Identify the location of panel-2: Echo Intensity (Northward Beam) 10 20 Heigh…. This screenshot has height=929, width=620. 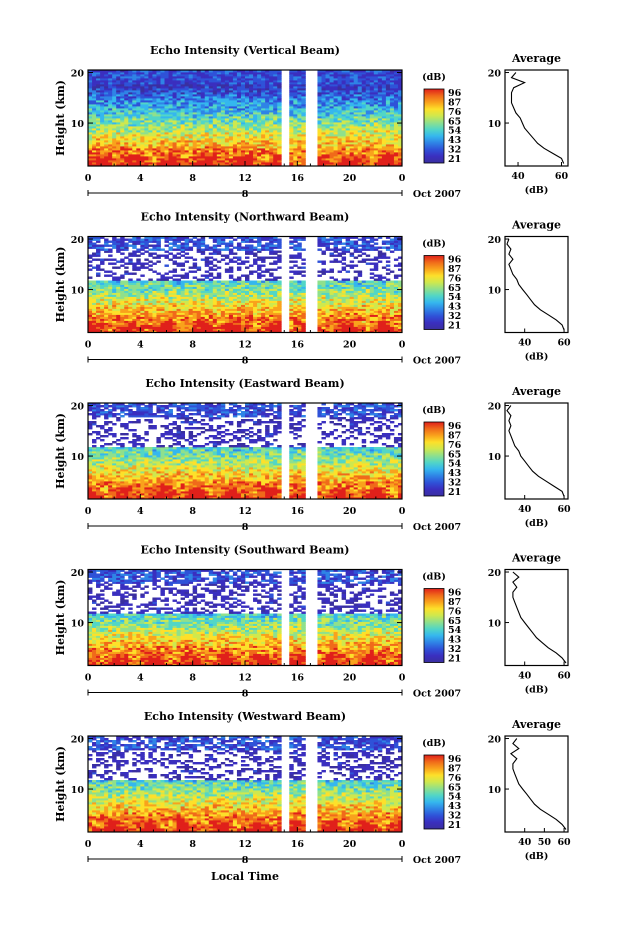
(312, 289).